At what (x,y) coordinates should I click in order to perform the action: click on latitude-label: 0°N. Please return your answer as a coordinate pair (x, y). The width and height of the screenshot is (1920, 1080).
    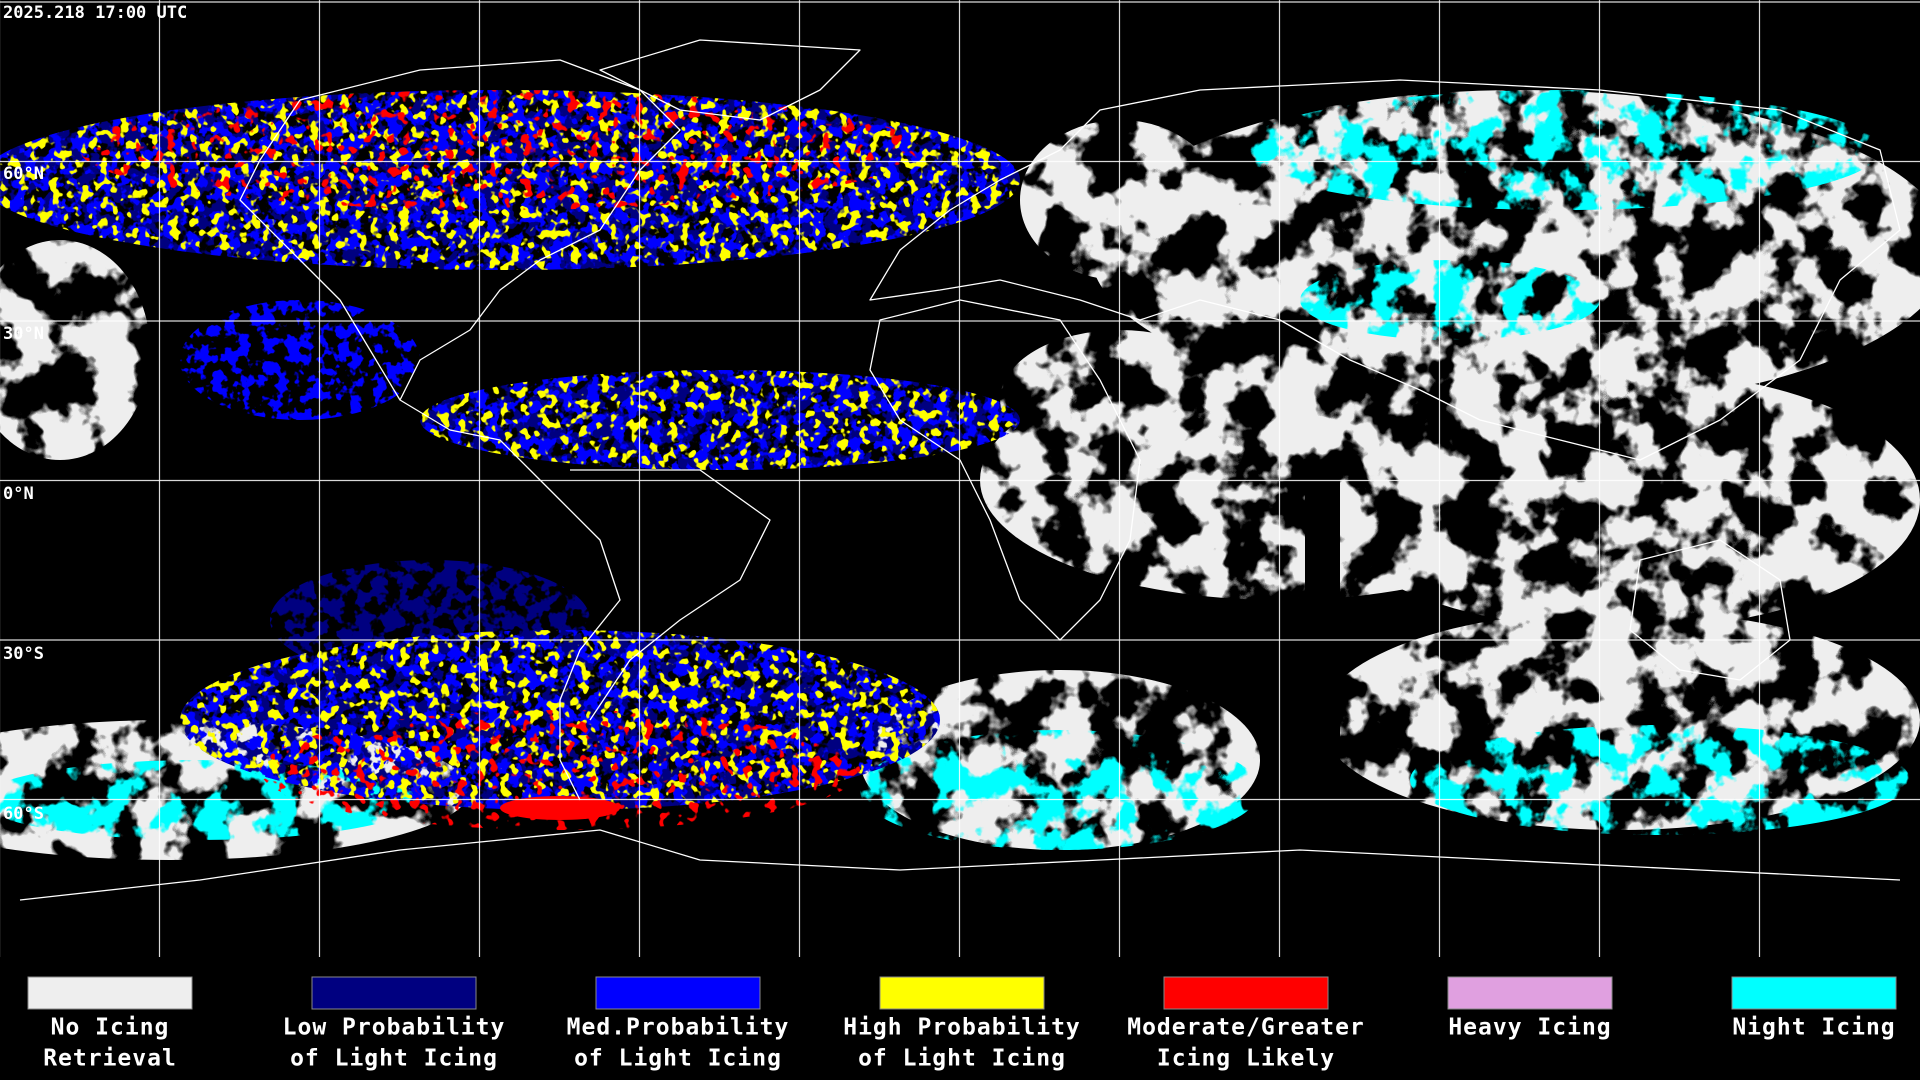
    Looking at the image, I should click on (18, 494).